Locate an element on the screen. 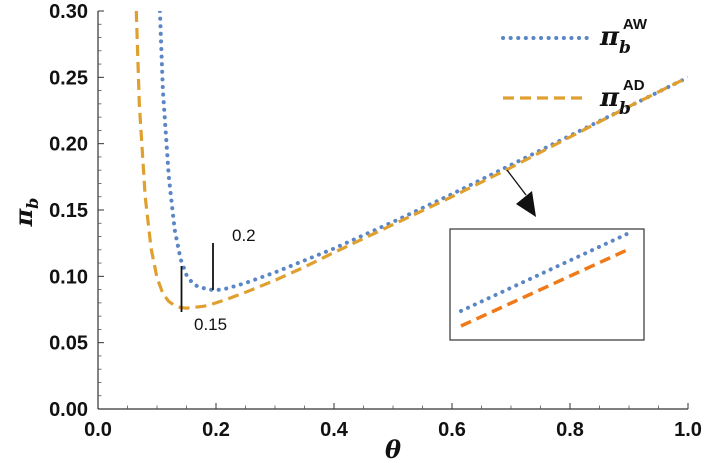 Image resolution: width=709 pixels, height=465 pixels. y-tick-label: 0.25 is located at coordinates (68, 78).